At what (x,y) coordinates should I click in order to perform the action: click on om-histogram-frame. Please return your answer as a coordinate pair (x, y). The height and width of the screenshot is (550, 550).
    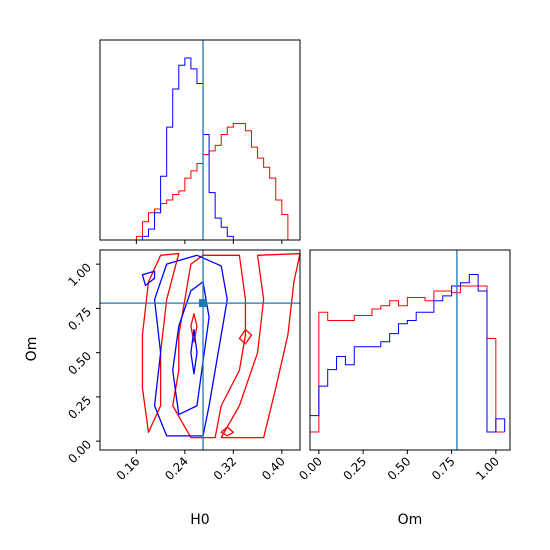
    Looking at the image, I should click on (410, 350).